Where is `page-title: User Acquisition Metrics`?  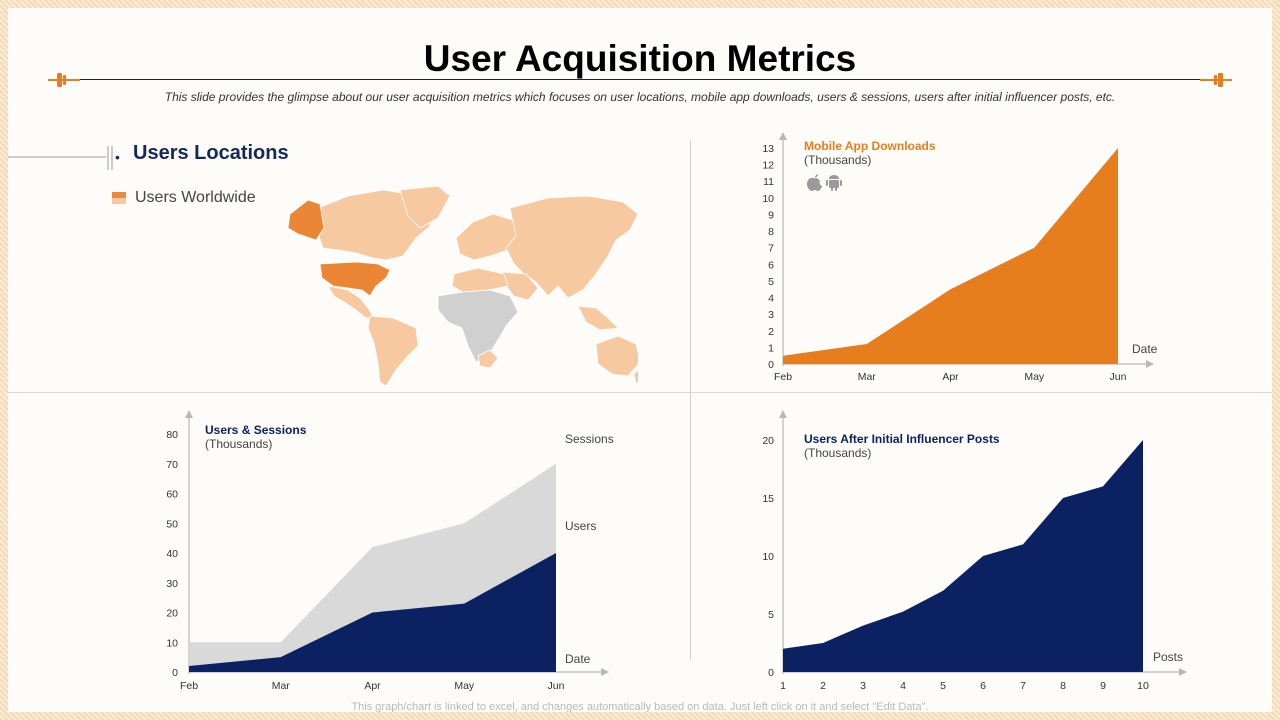 page-title: User Acquisition Metrics is located at coordinates (640, 58).